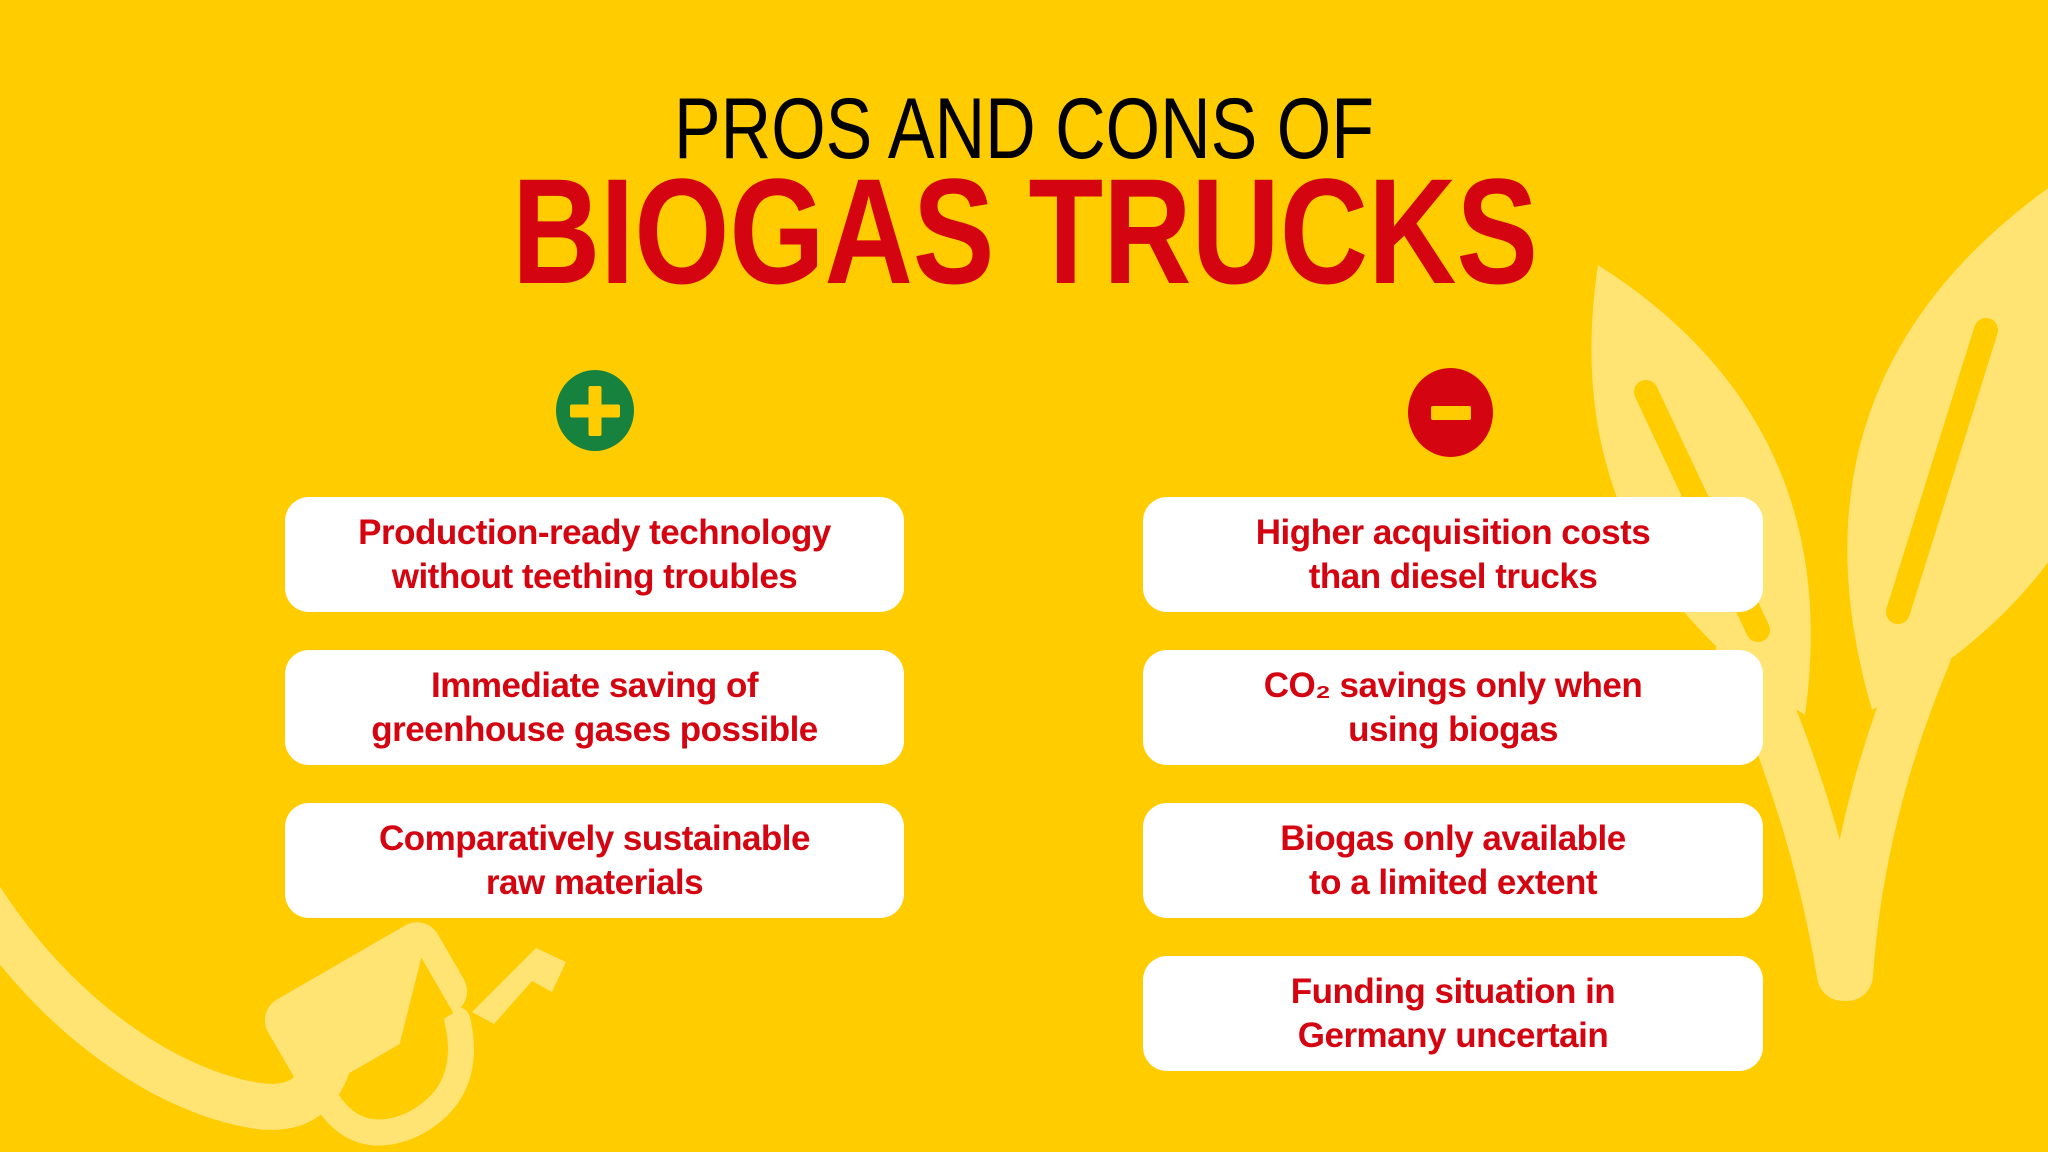  I want to click on nozzle-trigger-notch, so click(426, 1001).